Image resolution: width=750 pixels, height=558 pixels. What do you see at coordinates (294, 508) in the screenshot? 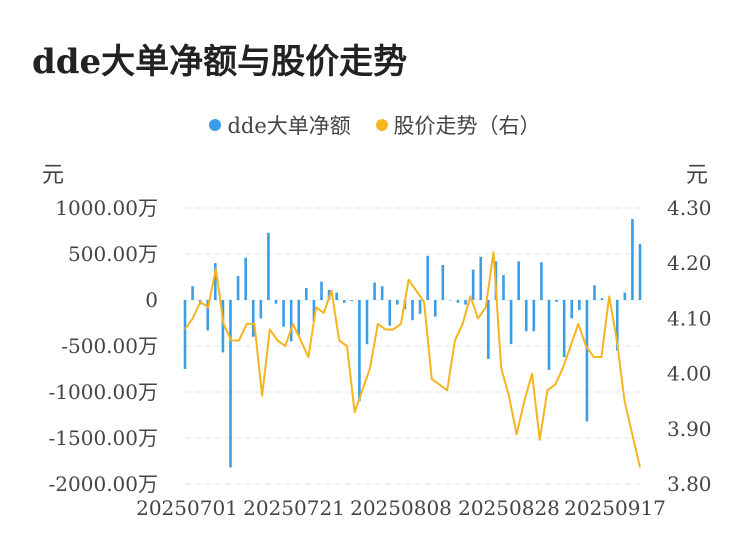
I see `x-tick-label: 20250721` at bounding box center [294, 508].